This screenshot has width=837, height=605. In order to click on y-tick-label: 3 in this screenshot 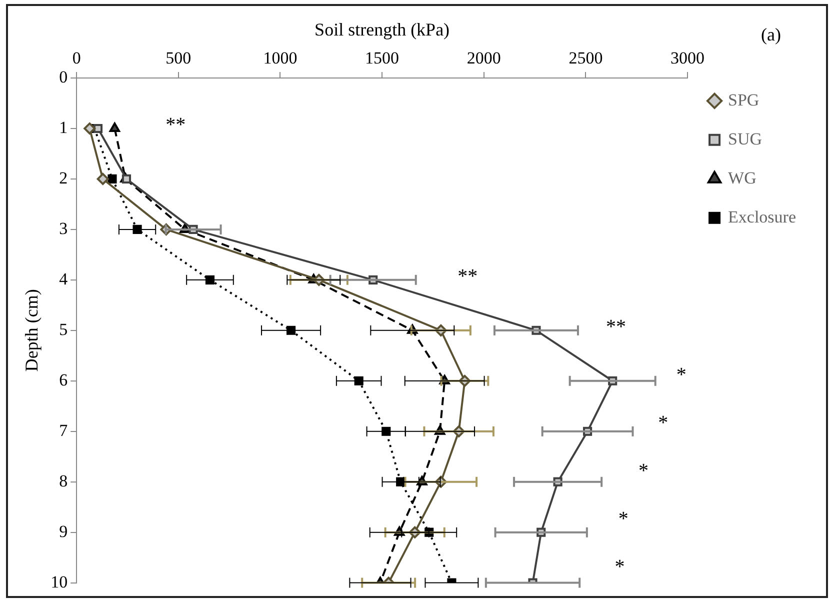, I will do `click(63, 228)`.